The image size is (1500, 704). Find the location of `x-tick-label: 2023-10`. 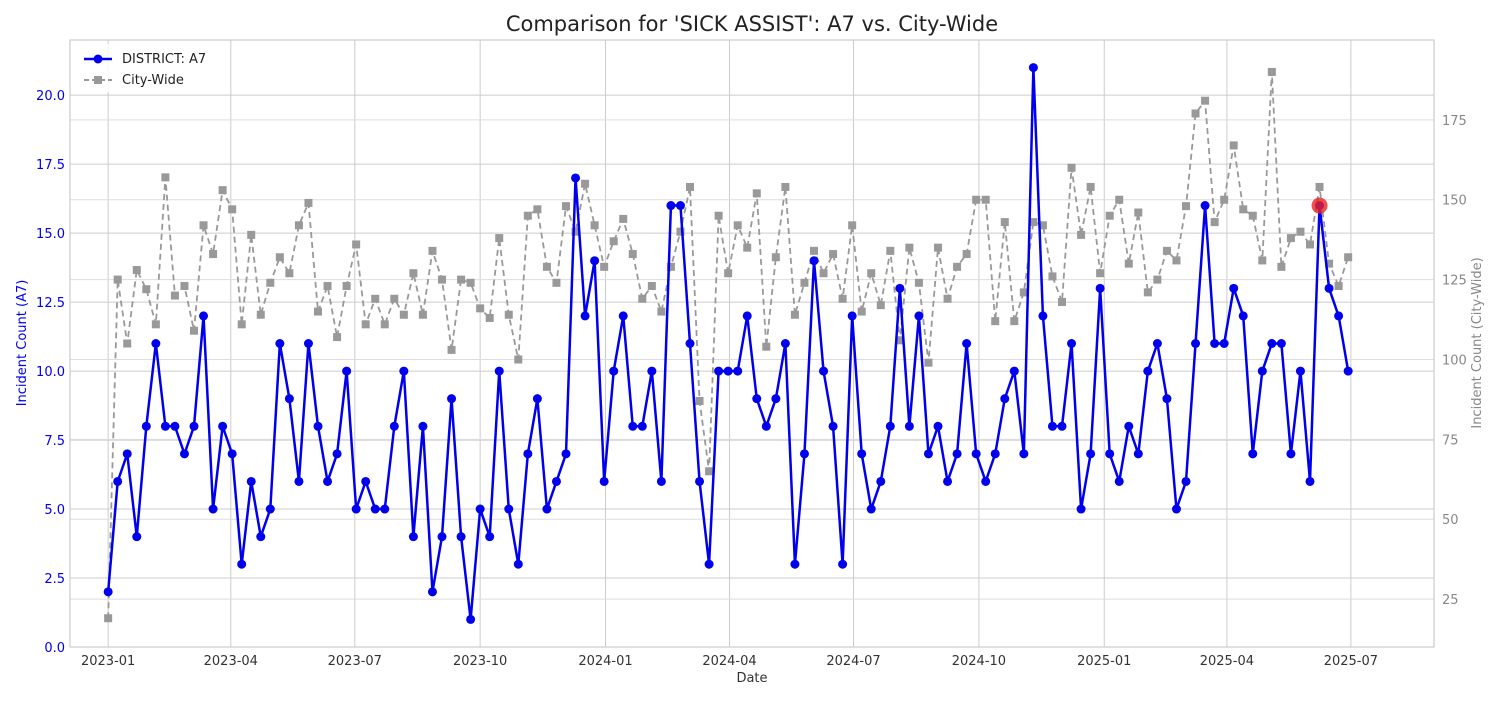

x-tick-label: 2023-10 is located at coordinates (480, 661).